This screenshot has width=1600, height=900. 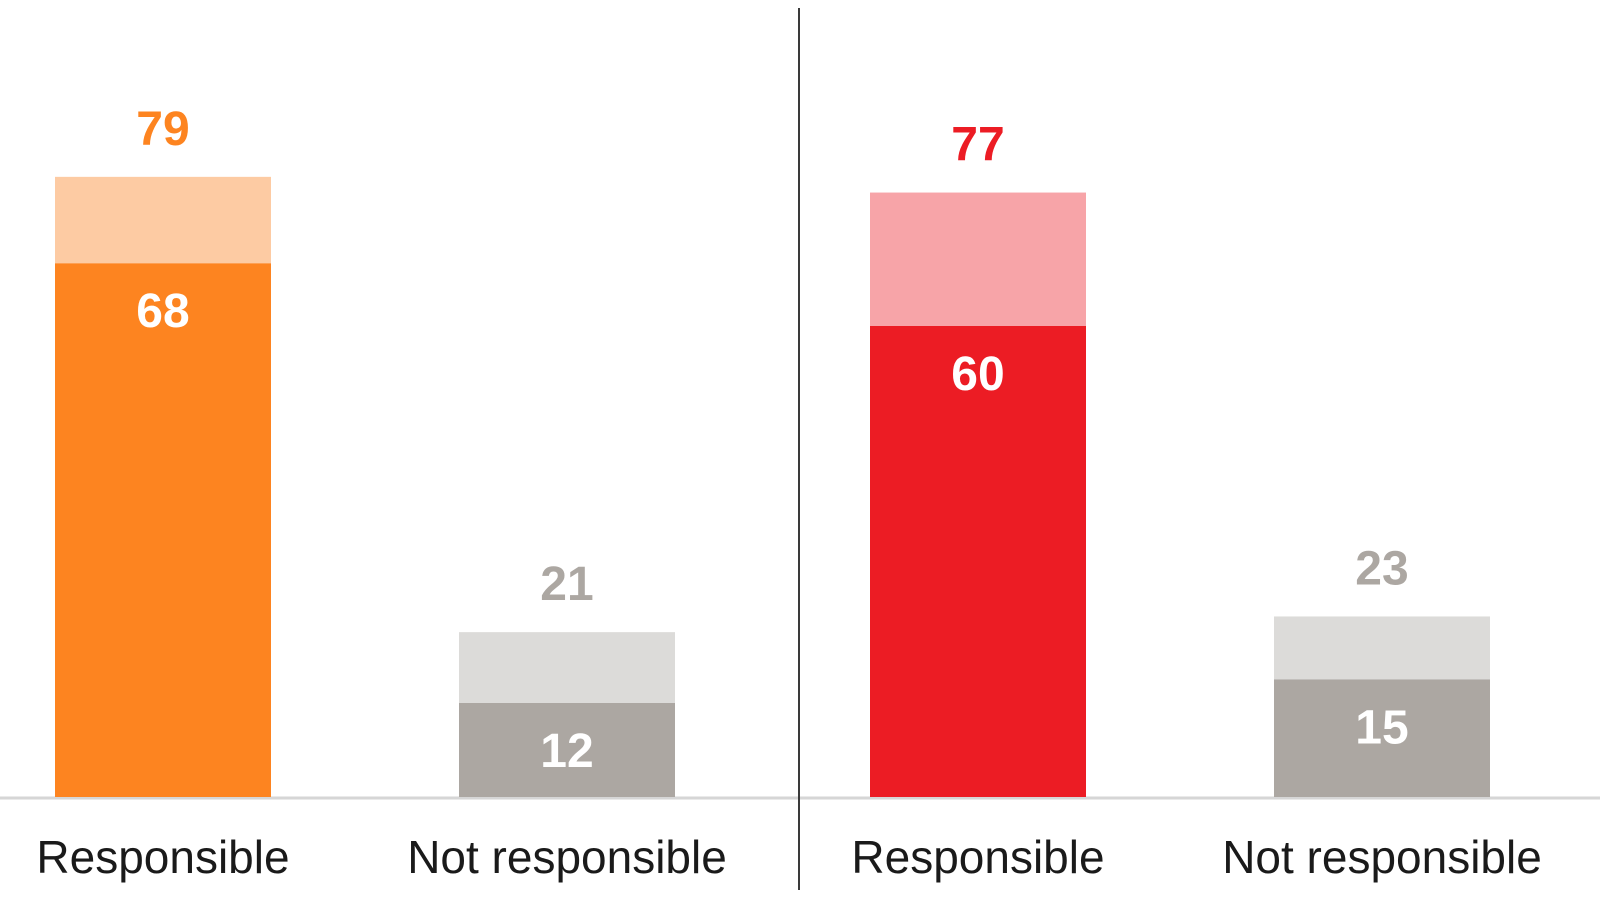 I want to click on bar-segment-base-p1-responsible, so click(x=163, y=530).